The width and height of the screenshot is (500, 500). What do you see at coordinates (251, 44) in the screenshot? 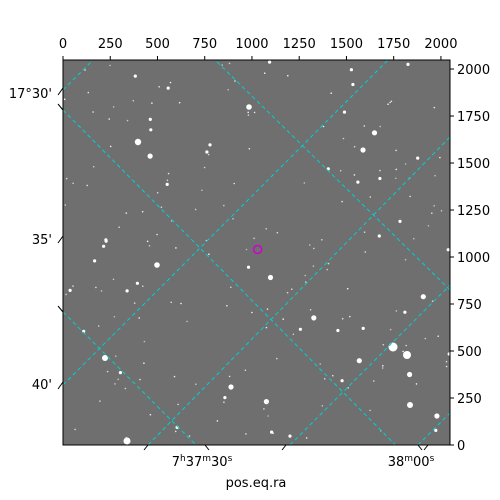
I see `top-tick-label: 1000` at bounding box center [251, 44].